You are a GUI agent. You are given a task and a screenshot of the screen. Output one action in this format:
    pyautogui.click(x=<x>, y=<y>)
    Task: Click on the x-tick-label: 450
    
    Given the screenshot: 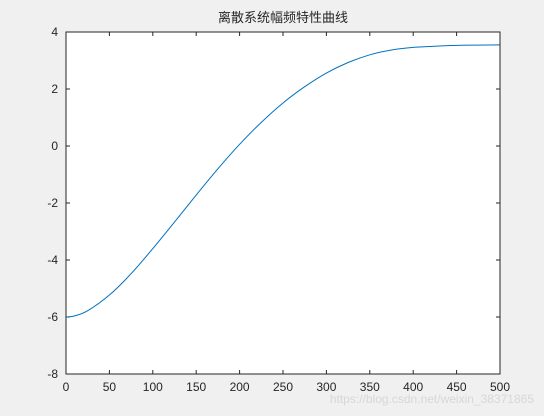 What is the action you would take?
    pyautogui.click(x=457, y=387)
    